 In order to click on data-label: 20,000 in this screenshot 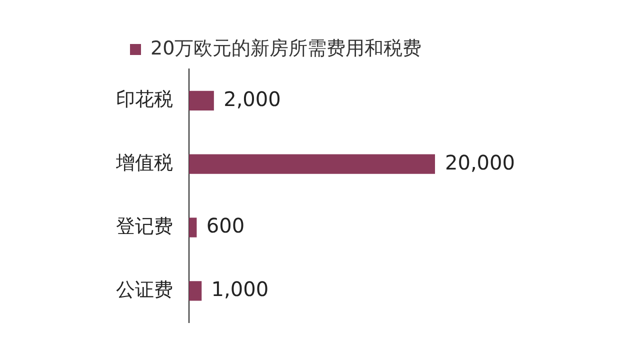, I will do `click(480, 162)`.